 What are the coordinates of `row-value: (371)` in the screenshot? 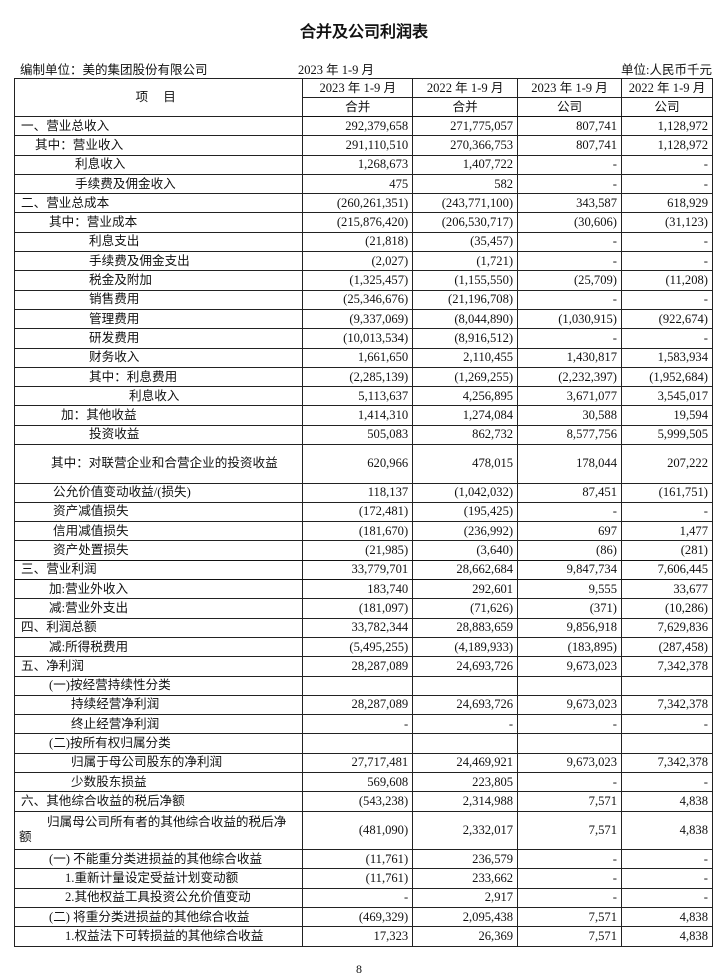 It's located at (569, 608).